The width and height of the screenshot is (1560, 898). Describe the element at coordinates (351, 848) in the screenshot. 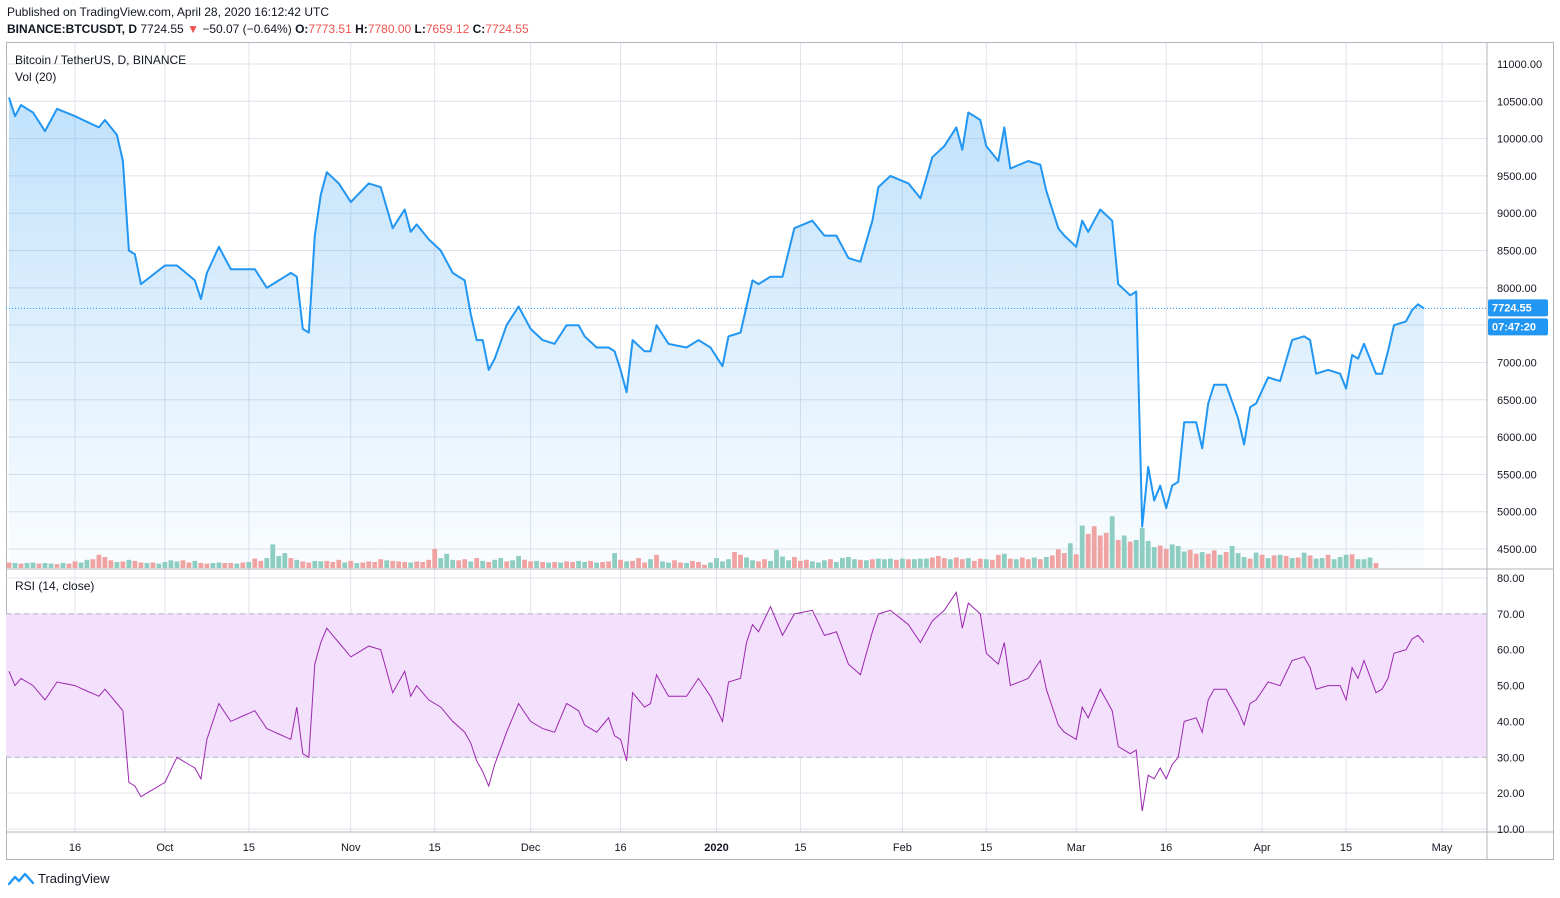

I see `time-tick-label: Nov` at that location.